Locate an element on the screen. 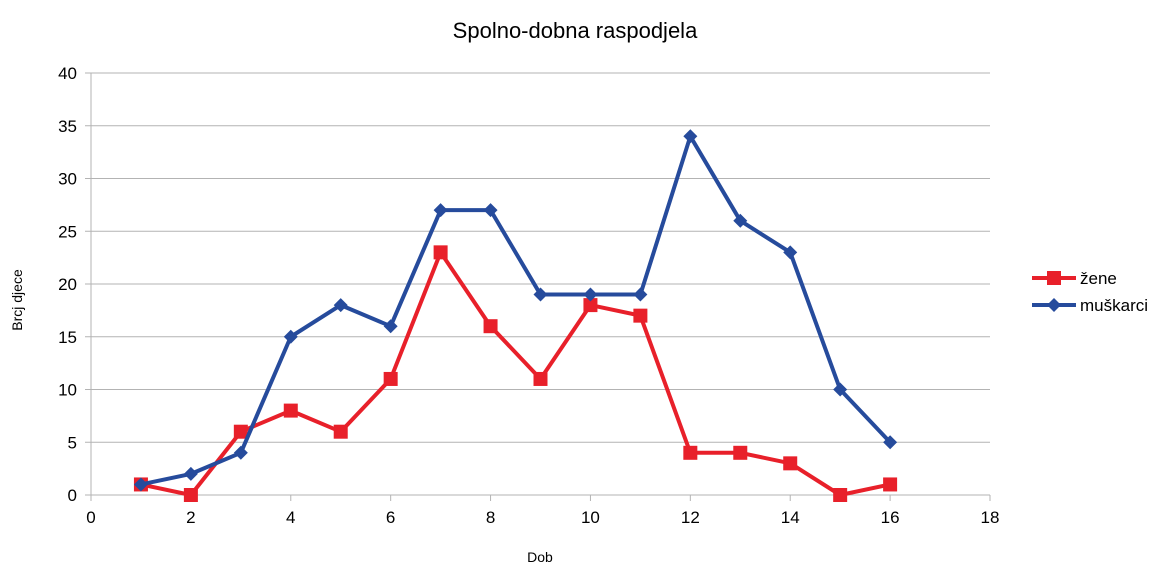 The height and width of the screenshot is (570, 1160). y-tick-label: 30 is located at coordinates (67, 179).